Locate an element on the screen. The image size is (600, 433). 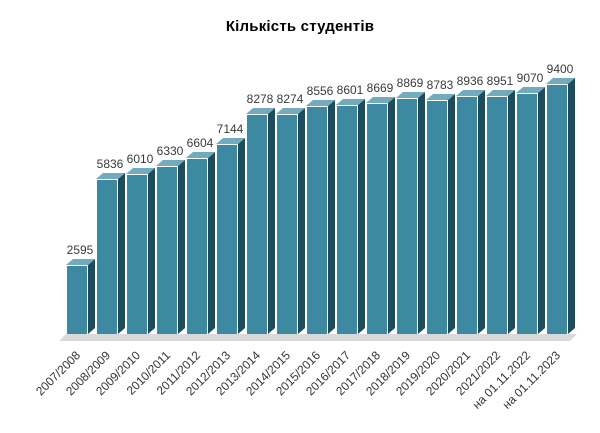
value-label: 6330 is located at coordinates (170, 151).